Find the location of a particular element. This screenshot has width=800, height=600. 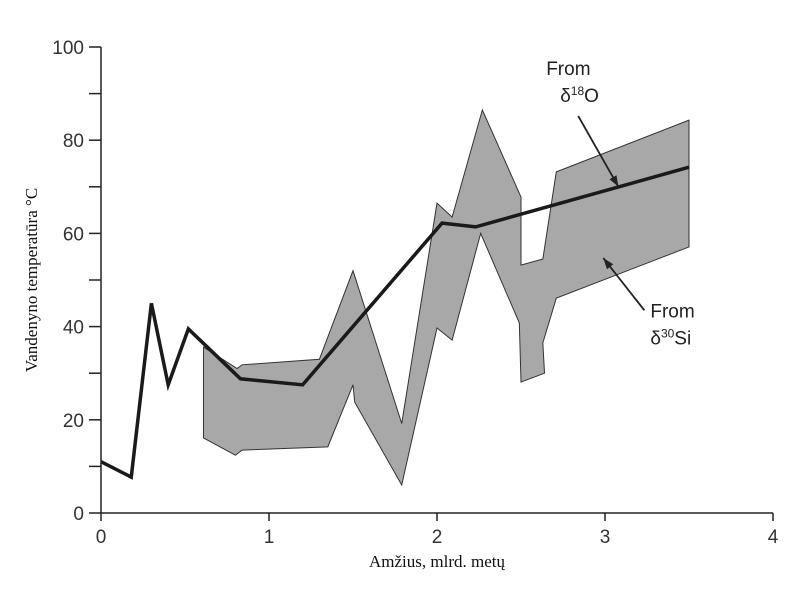

y-tick-label: 40 is located at coordinates (73, 328).